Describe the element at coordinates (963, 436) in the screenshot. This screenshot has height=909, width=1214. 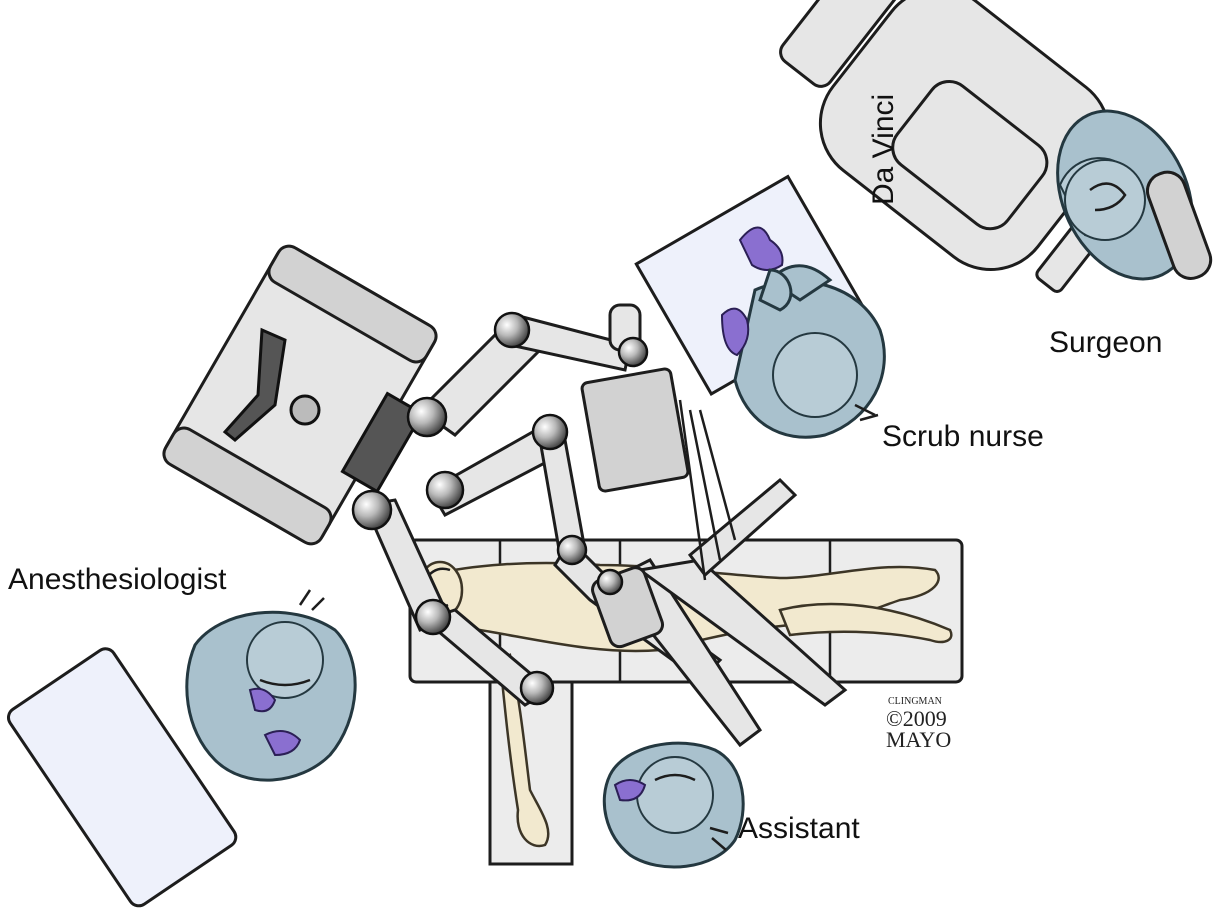
I see `scrub-nurse-label: Scrub nurse` at that location.